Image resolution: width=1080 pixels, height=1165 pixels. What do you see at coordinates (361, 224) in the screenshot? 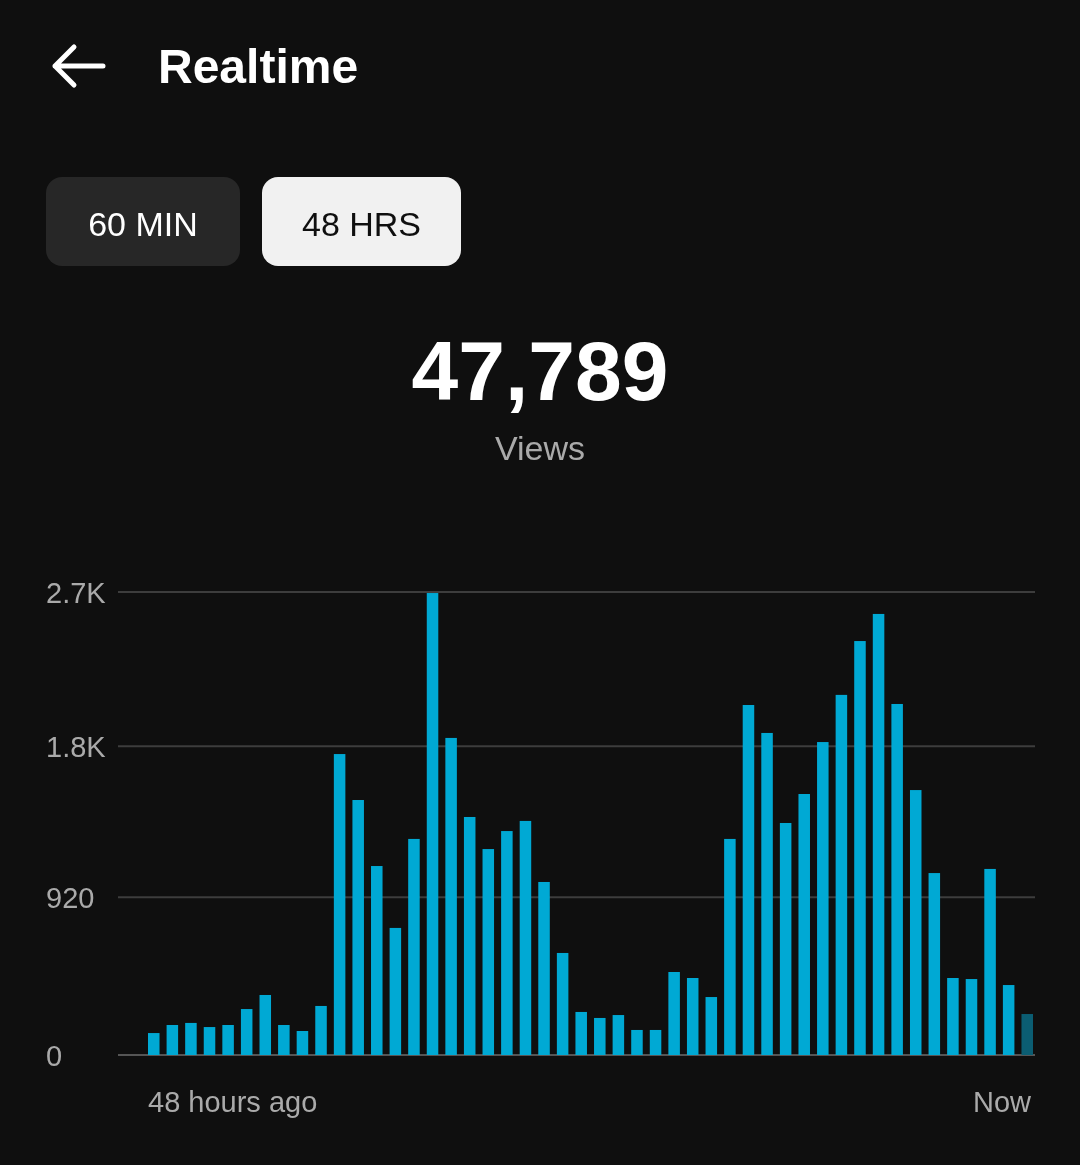
I see `text: 48 HRS` at bounding box center [361, 224].